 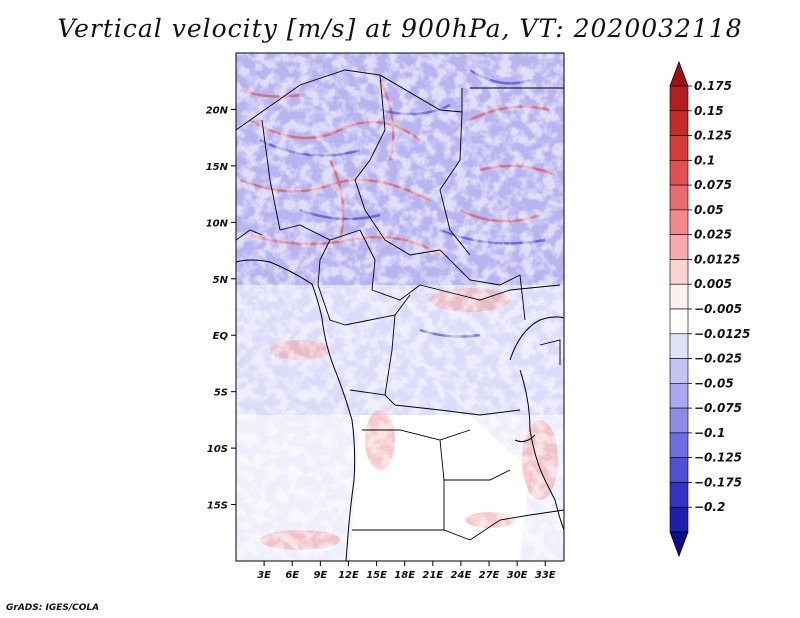 I want to click on x-tick-label: 15E, so click(x=376, y=575).